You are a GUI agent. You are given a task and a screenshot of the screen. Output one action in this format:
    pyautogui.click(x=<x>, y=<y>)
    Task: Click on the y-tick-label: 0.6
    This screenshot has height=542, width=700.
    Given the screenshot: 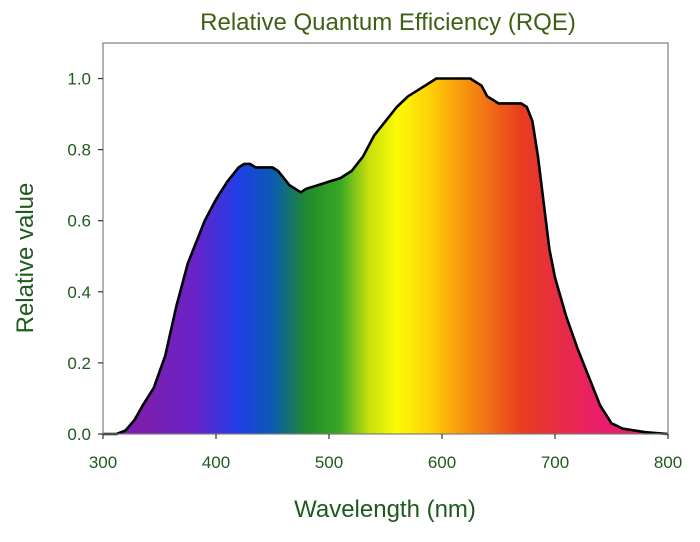 What is the action you would take?
    pyautogui.click(x=79, y=221)
    